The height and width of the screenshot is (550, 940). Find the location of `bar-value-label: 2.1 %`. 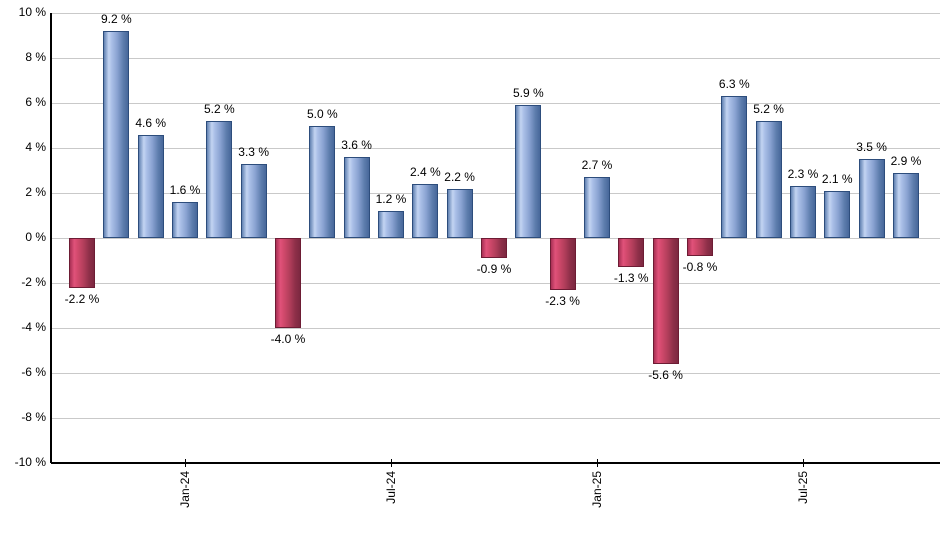

bar-value-label: 2.1 % is located at coordinates (837, 178).